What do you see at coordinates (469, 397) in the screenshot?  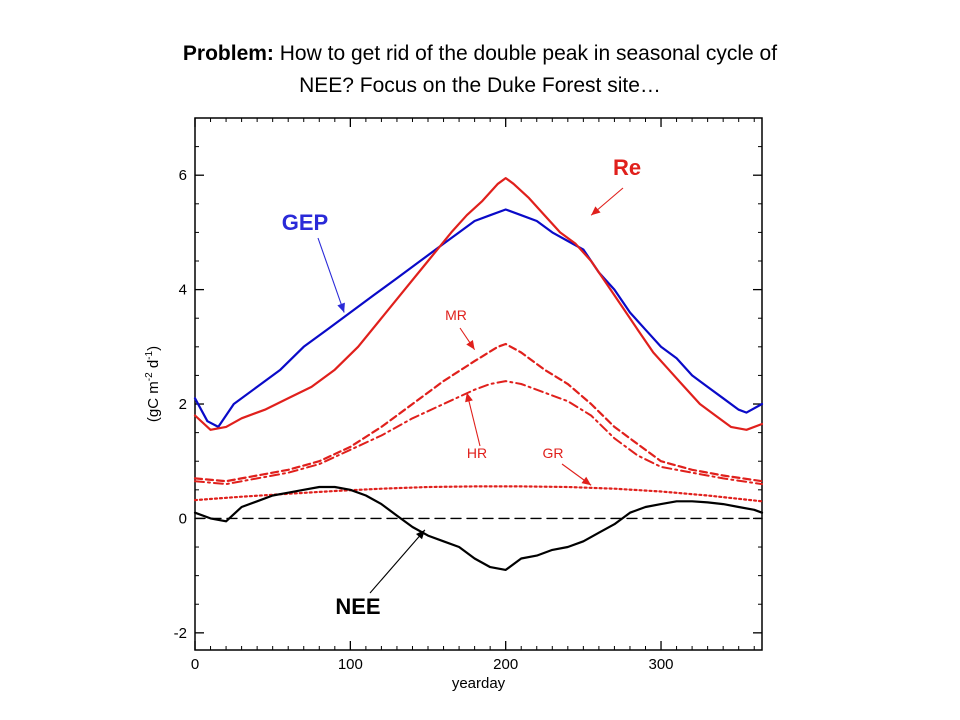 I see `annotation-arrowhead-hr` at bounding box center [469, 397].